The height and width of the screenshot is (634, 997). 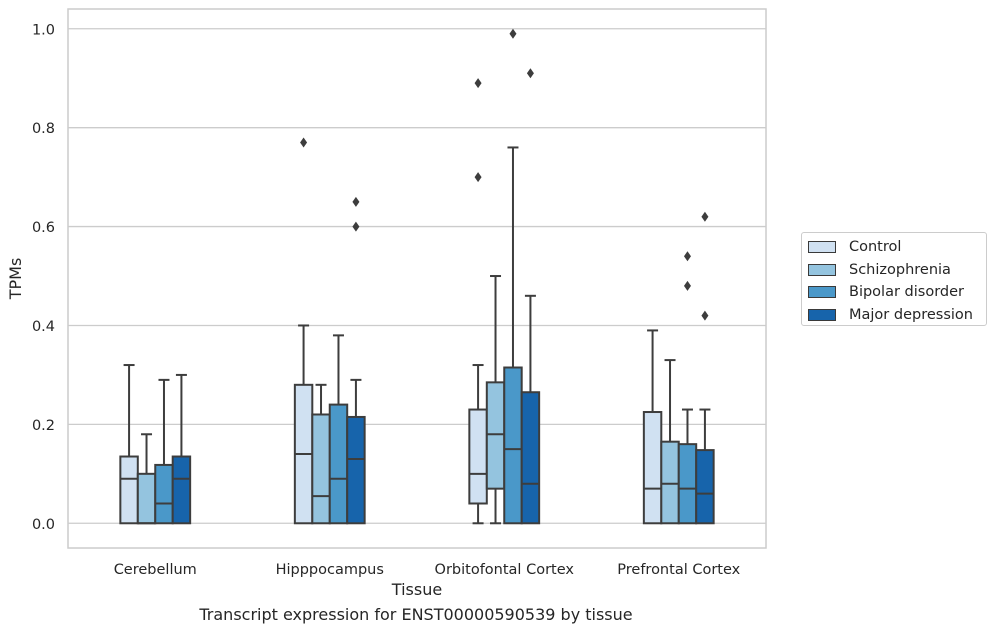 I want to click on y-tick-label: 1.0, so click(x=43, y=30).